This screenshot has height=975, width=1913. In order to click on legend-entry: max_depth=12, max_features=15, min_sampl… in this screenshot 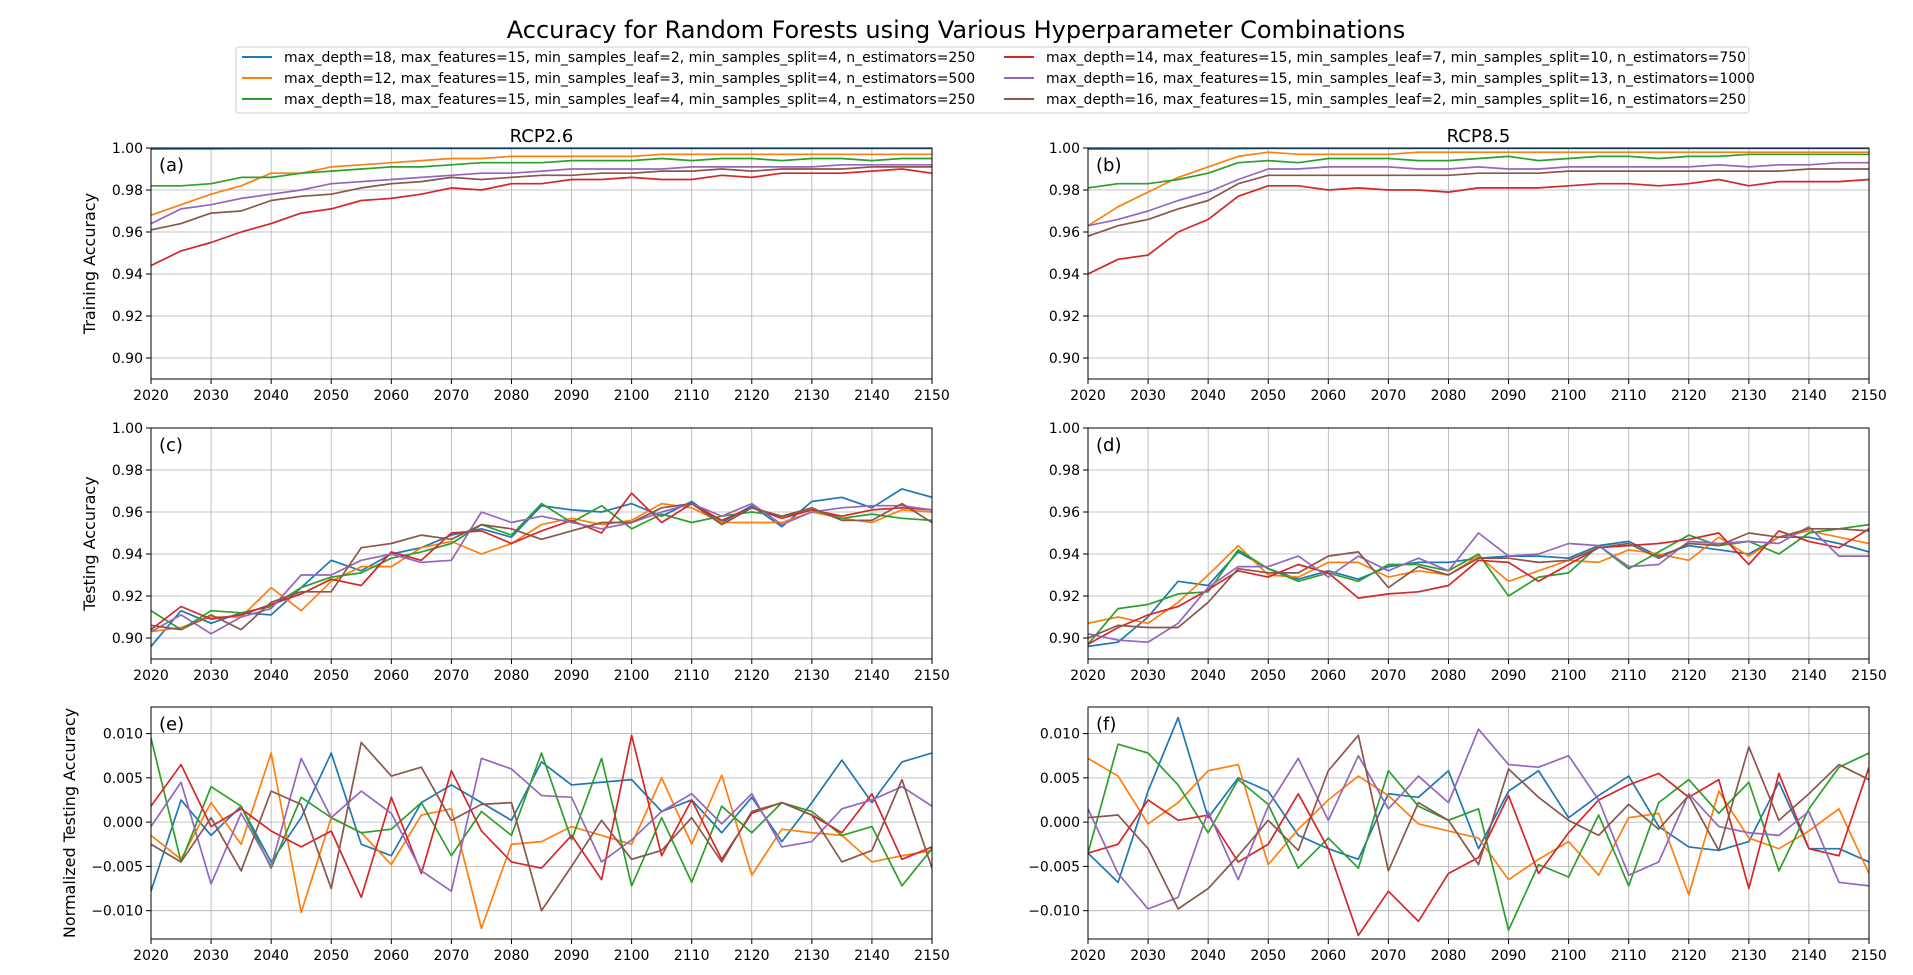, I will do `click(608, 79)`.